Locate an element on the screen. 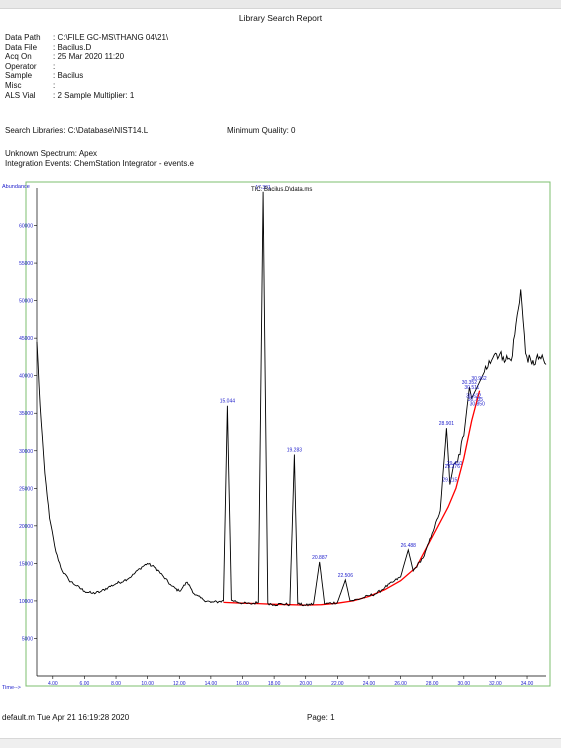 This screenshot has width=561, height=748. peak-label: 17.301 is located at coordinates (263, 188).